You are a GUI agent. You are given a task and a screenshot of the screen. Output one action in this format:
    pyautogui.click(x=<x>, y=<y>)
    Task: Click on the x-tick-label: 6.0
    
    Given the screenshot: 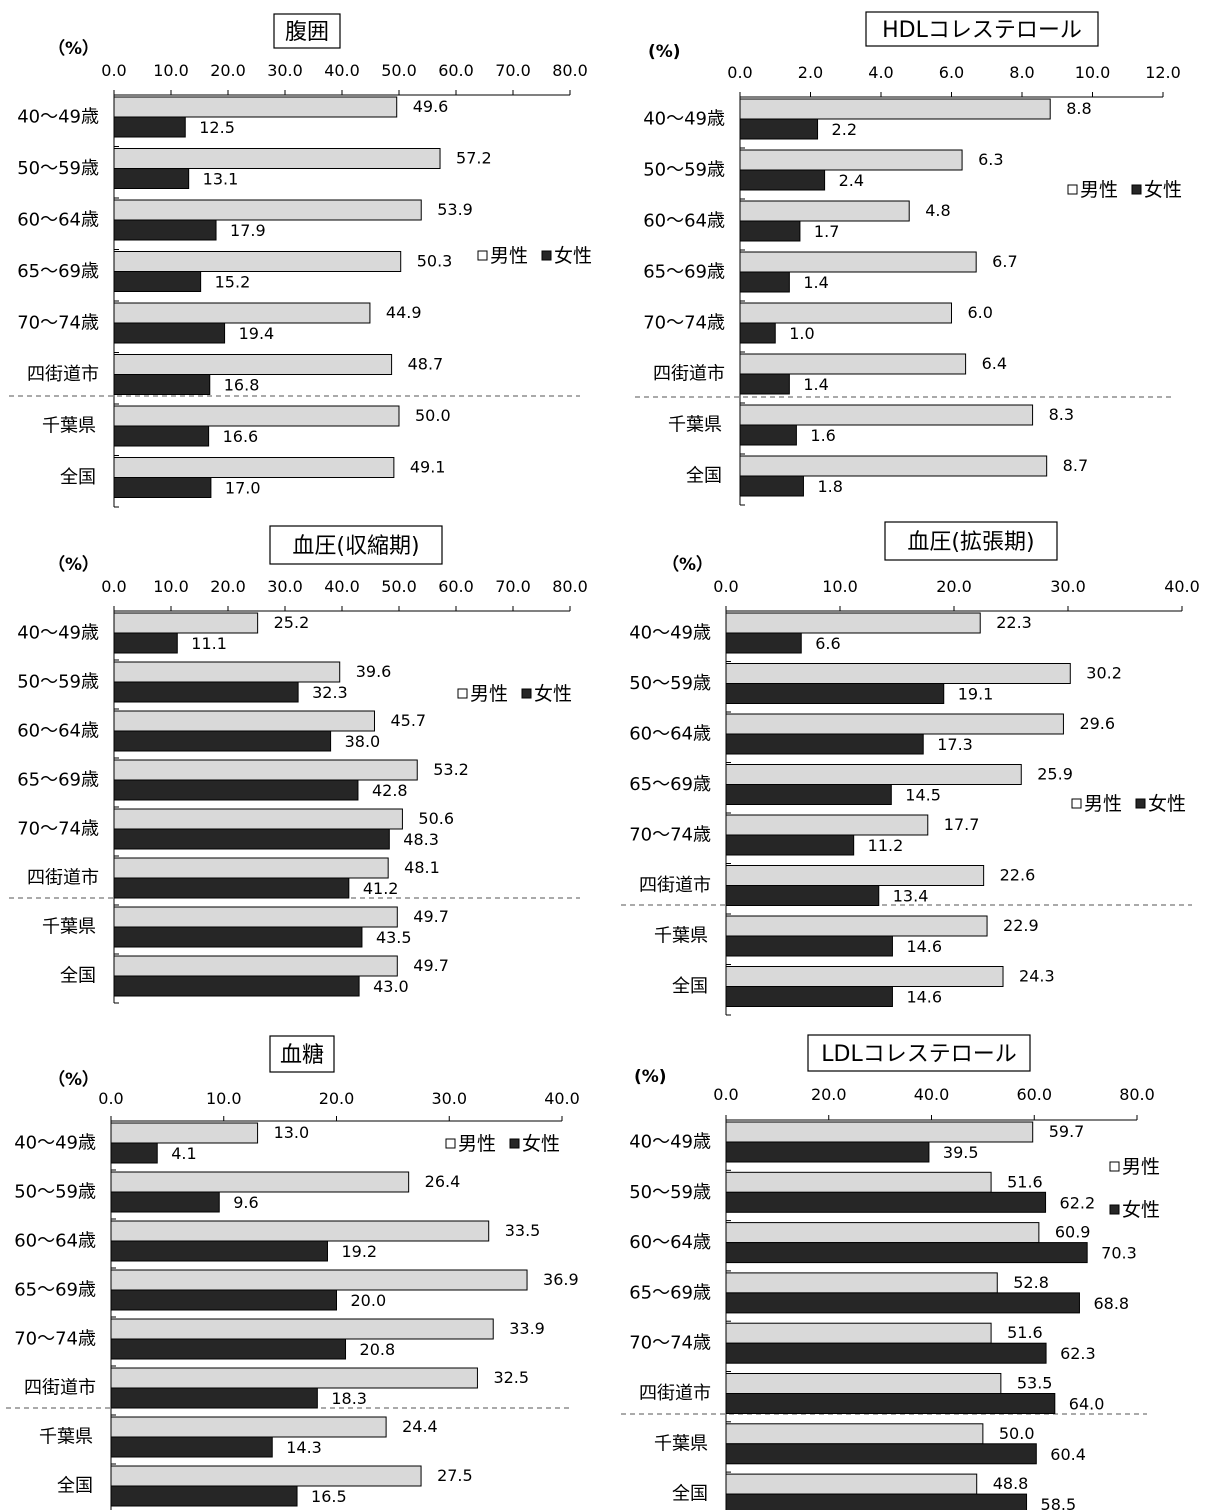 What is the action you would take?
    pyautogui.click(x=951, y=72)
    